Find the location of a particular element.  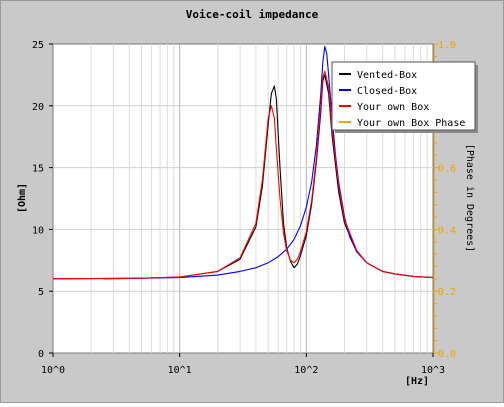

y2-axis-label: [Phase in Degrees] is located at coordinates (469, 198).